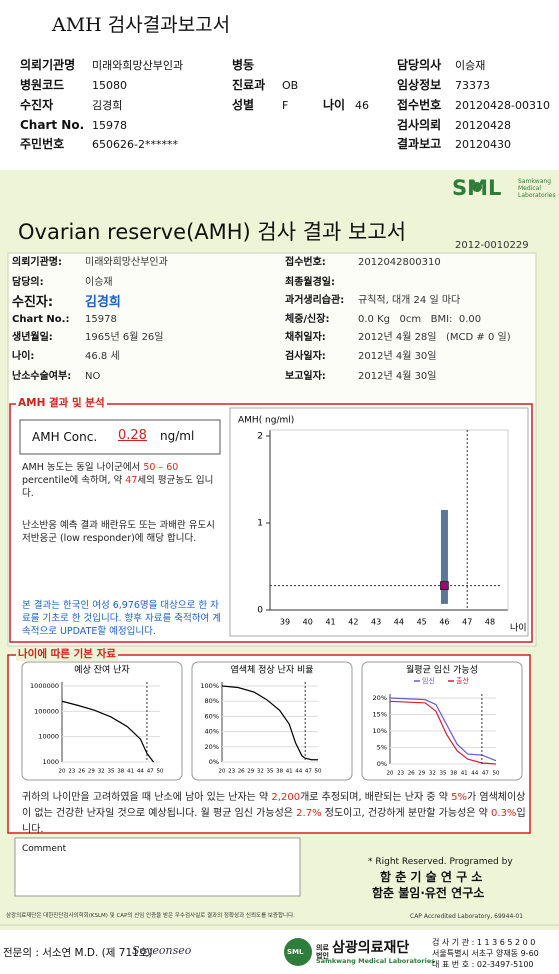  What do you see at coordinates (406, 813) in the screenshot?
I see `text-segment: 정도이고, 건강하게 분만할 가능성은 약` at bounding box center [406, 813].